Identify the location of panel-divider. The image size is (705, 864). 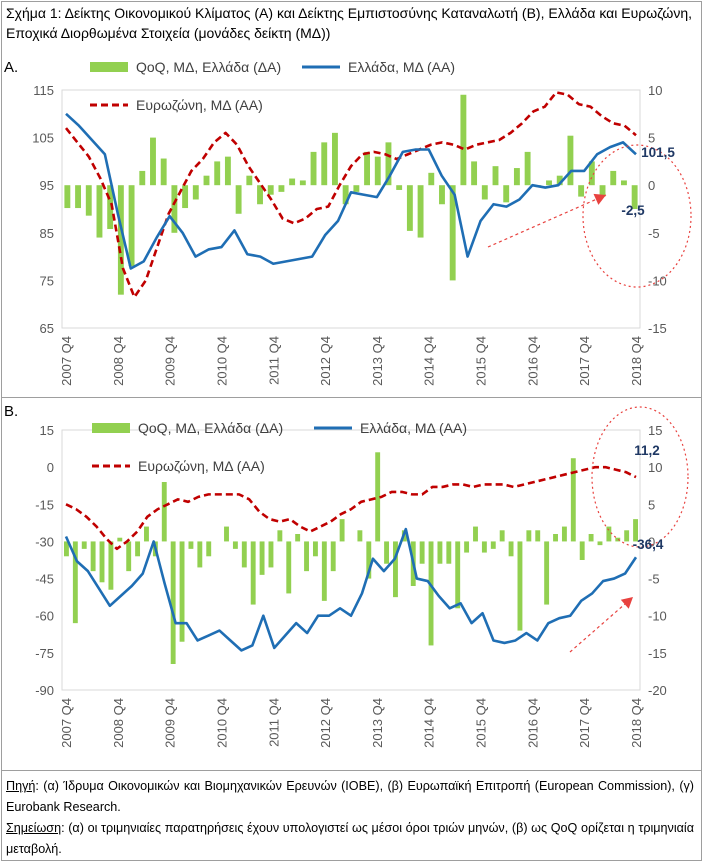
(351, 397).